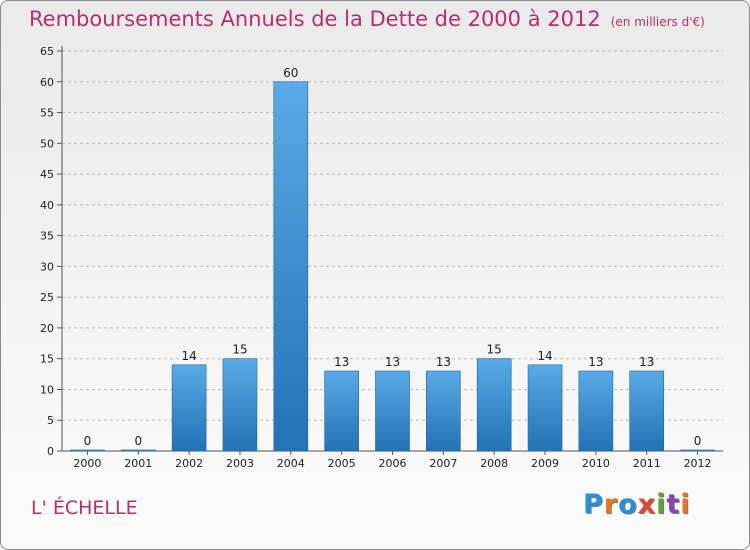 The width and height of the screenshot is (750, 550). What do you see at coordinates (673, 504) in the screenshot?
I see `logo-letter: t` at bounding box center [673, 504].